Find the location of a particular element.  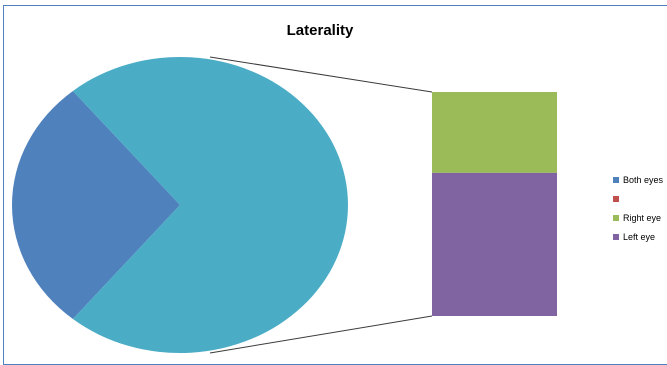

legend-item: Right eye is located at coordinates (638, 217).